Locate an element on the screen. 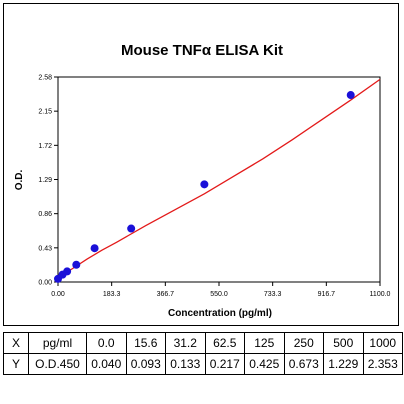 The width and height of the screenshot is (404, 404). x-tick-label: 366.7 is located at coordinates (166, 294).